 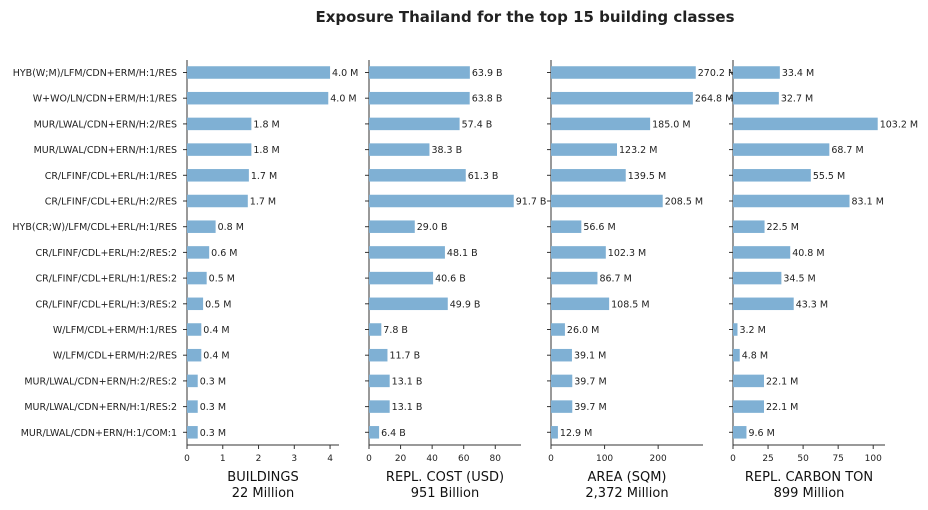 I want to click on data-label: 108.5 M, so click(x=630, y=304).